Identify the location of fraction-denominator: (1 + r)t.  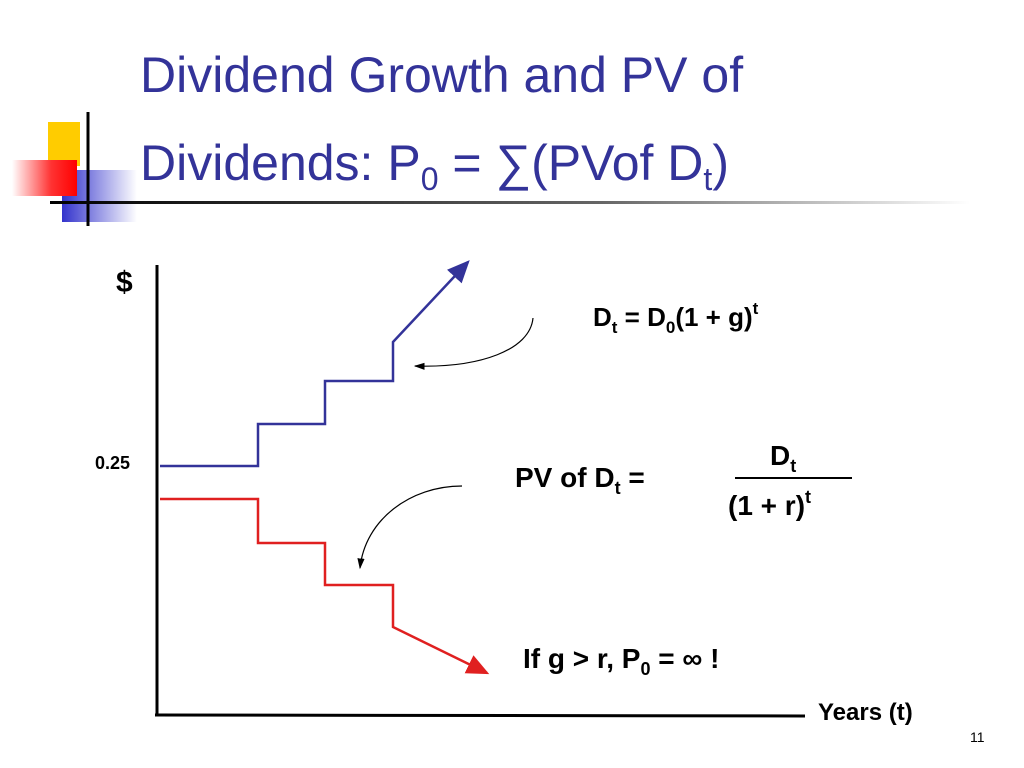
(769, 504).